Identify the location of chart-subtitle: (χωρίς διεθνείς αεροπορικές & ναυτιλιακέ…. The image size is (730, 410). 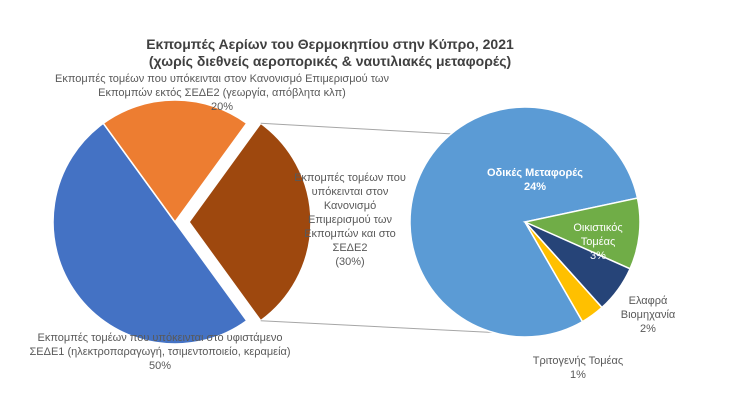
(330, 61).